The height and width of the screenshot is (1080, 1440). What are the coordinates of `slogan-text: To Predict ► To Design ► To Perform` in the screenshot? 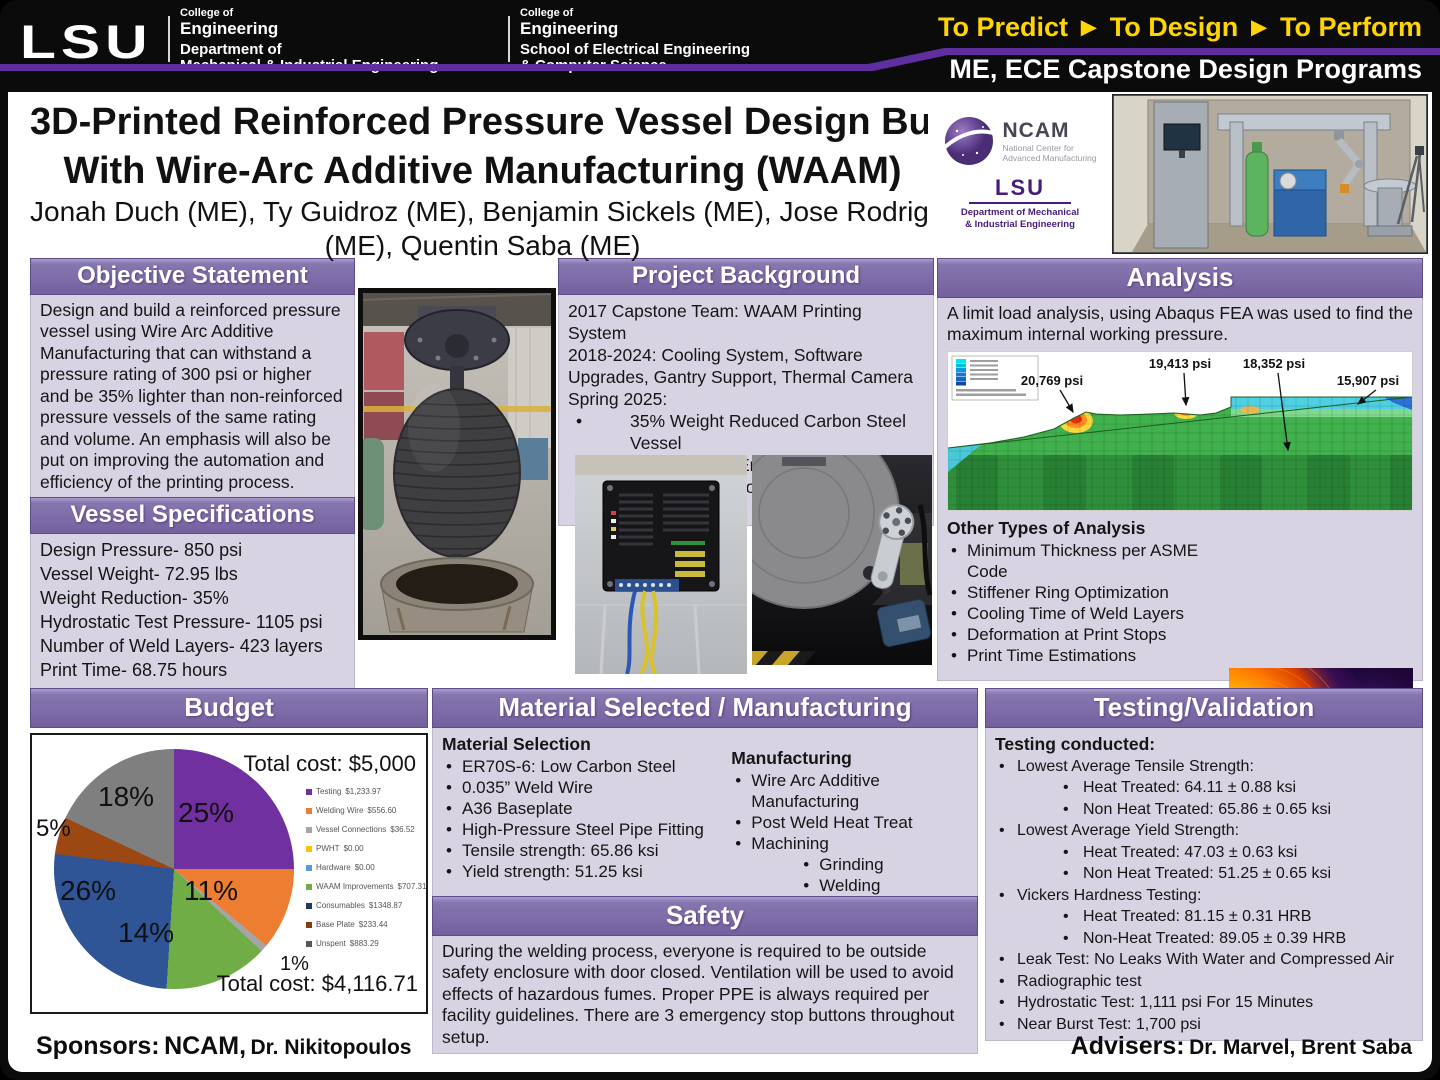 It's located at (1180, 27).